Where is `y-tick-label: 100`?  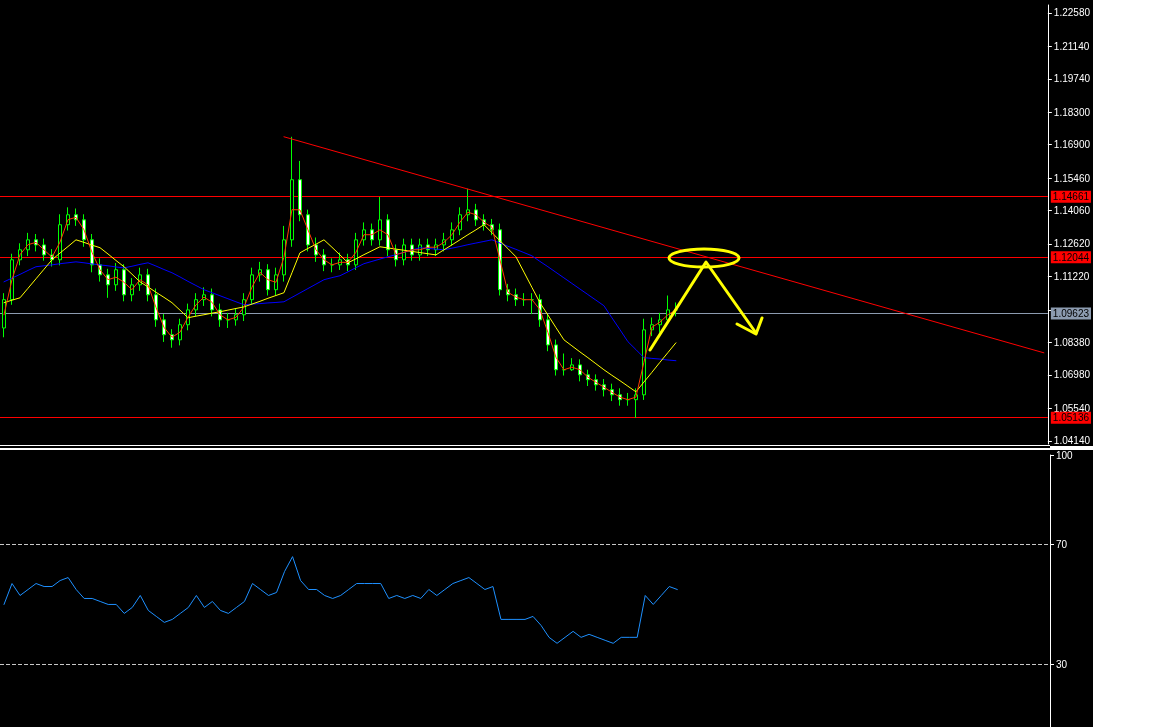
y-tick-label: 100 is located at coordinates (1065, 455).